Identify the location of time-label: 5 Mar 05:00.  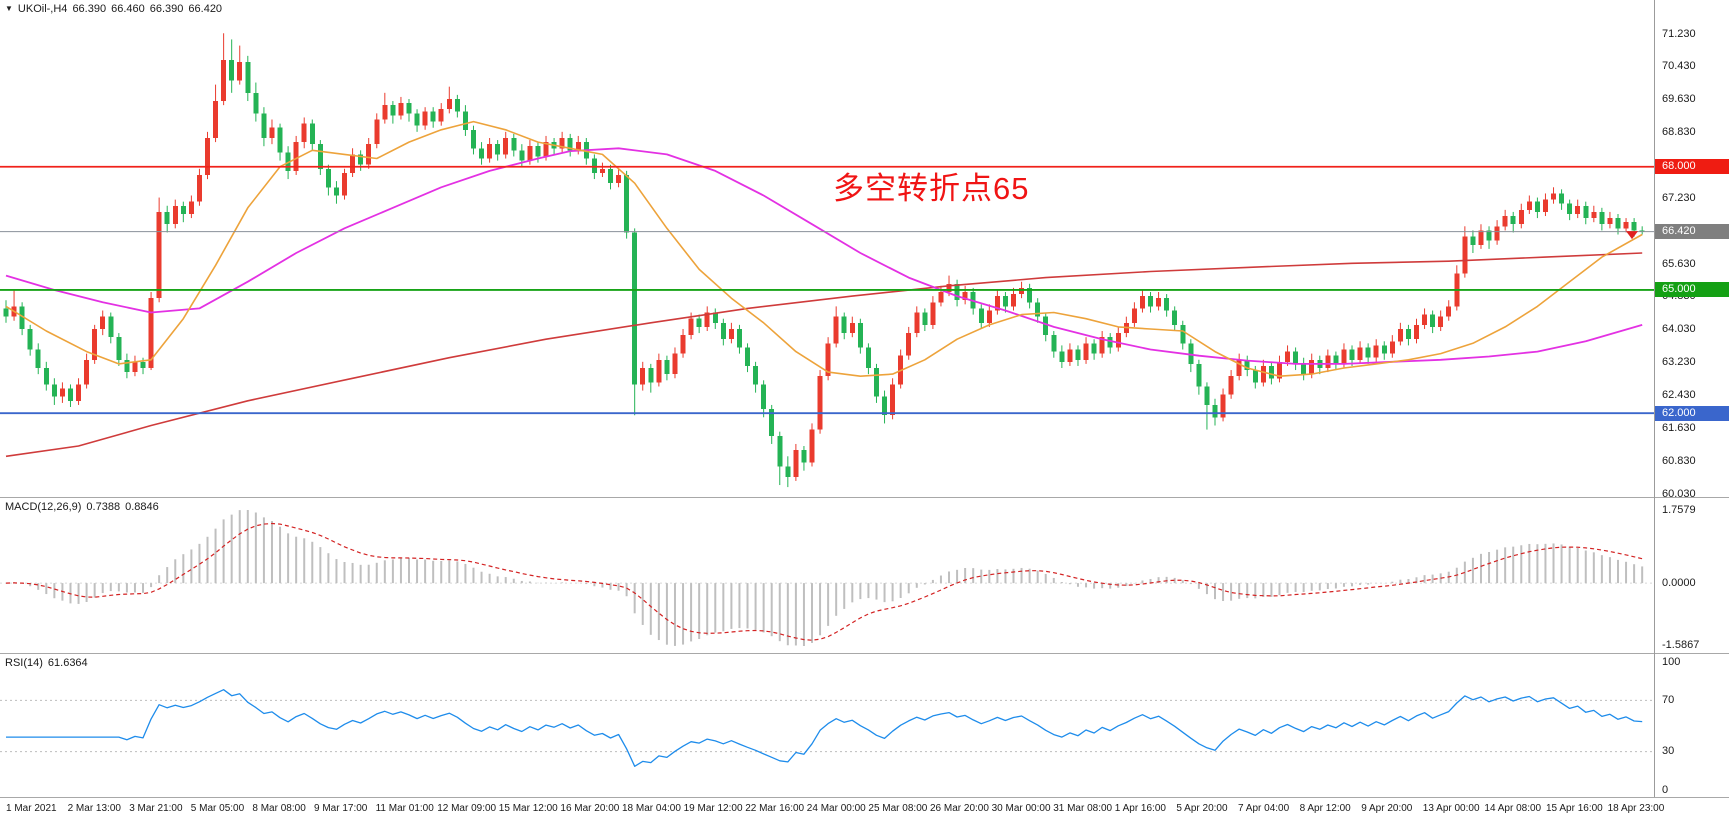
(217, 808).